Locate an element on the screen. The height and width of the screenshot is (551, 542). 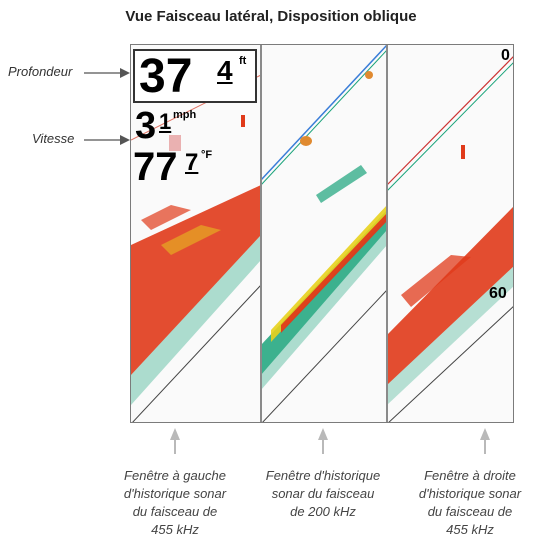
depth-callout-arrow is located at coordinates (107, 73).